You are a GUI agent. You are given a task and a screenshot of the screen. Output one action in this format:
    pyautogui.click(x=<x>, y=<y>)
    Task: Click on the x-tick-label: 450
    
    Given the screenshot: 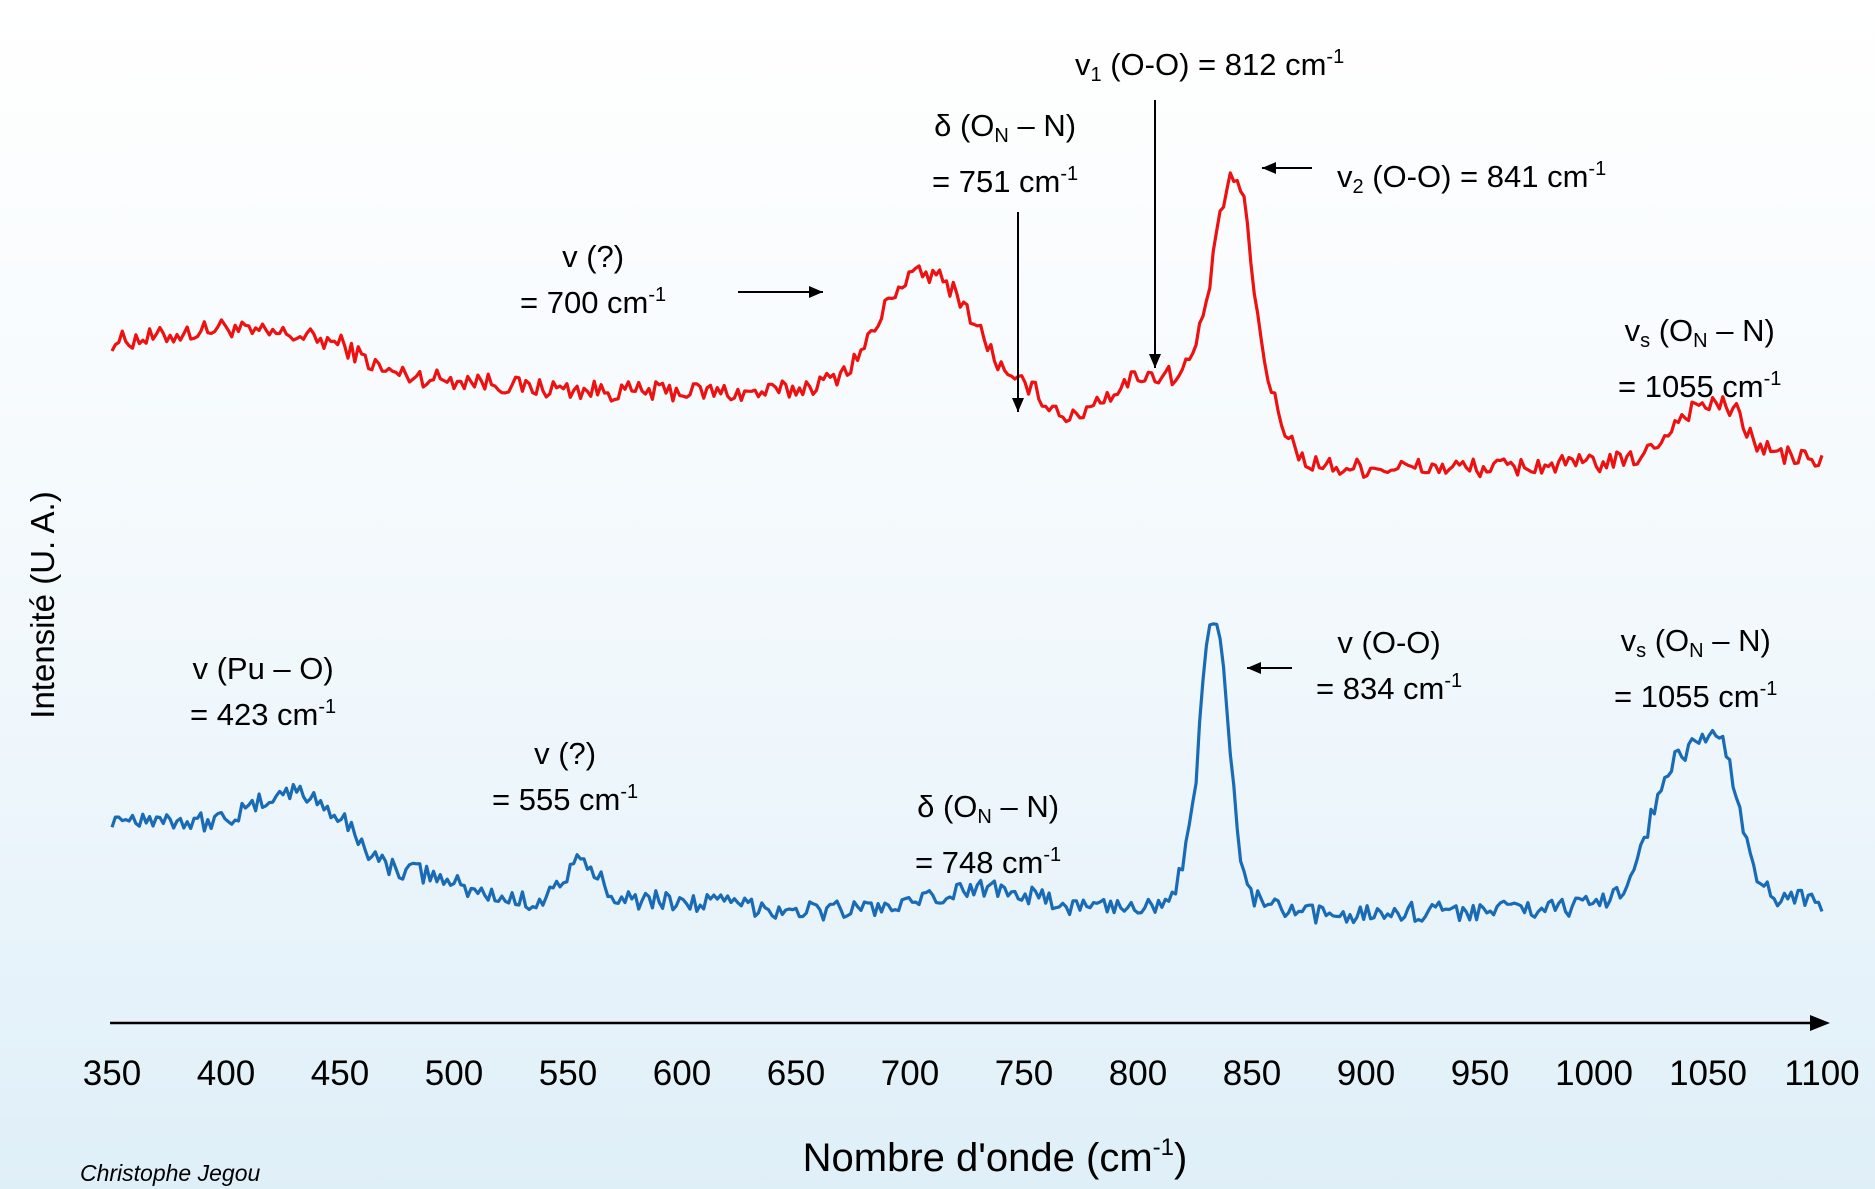 What is the action you would take?
    pyautogui.click(x=340, y=1073)
    